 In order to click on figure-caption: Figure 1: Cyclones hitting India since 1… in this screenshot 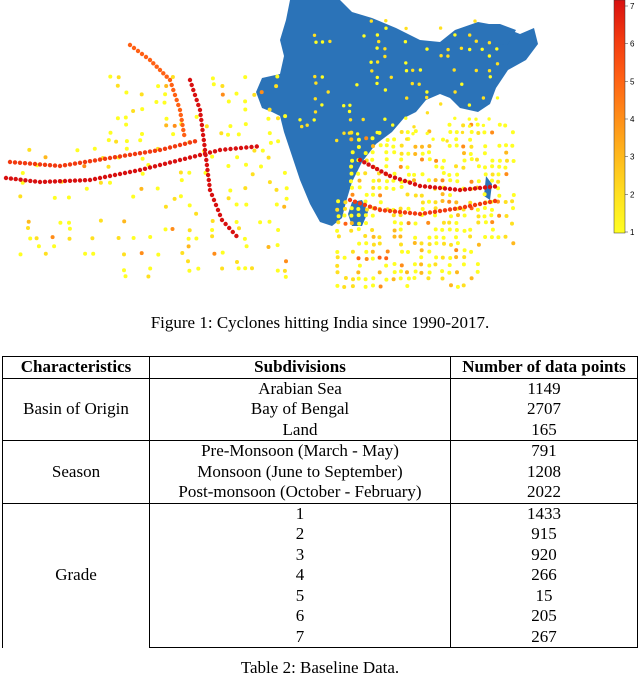, I will do `click(320, 322)`.